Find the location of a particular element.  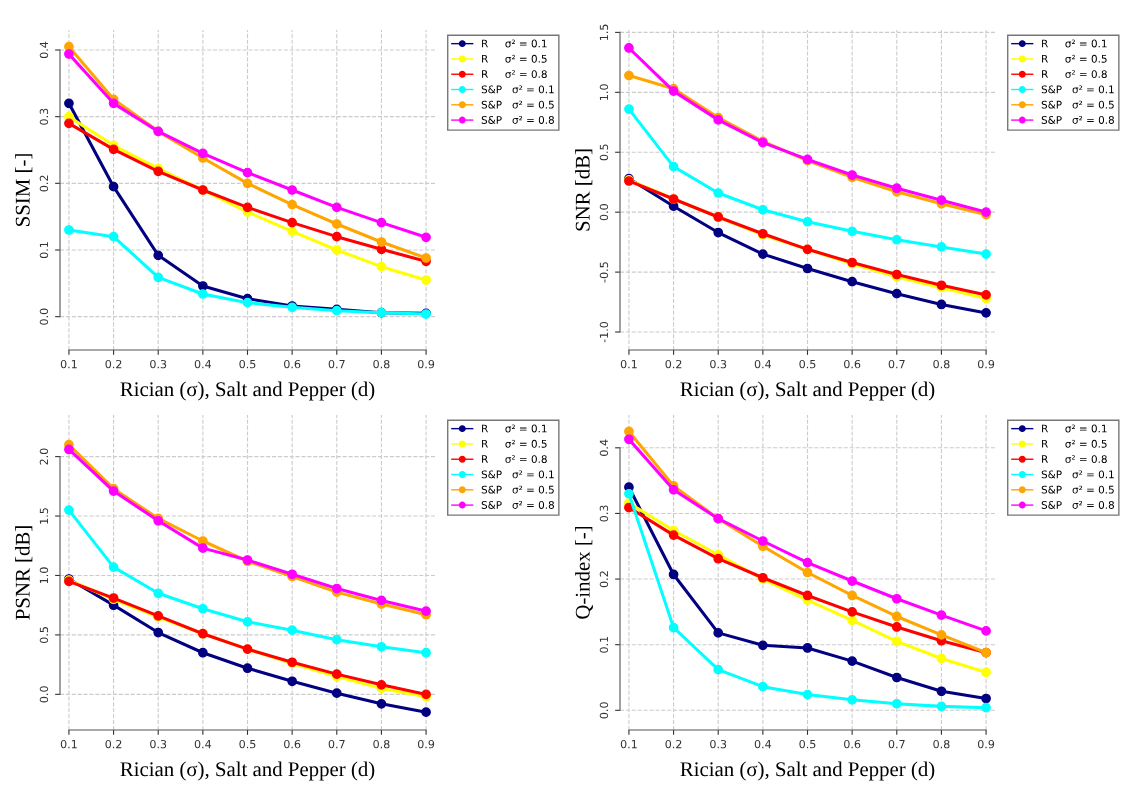

y-axis-title: Q-index [-] is located at coordinates (584, 572).